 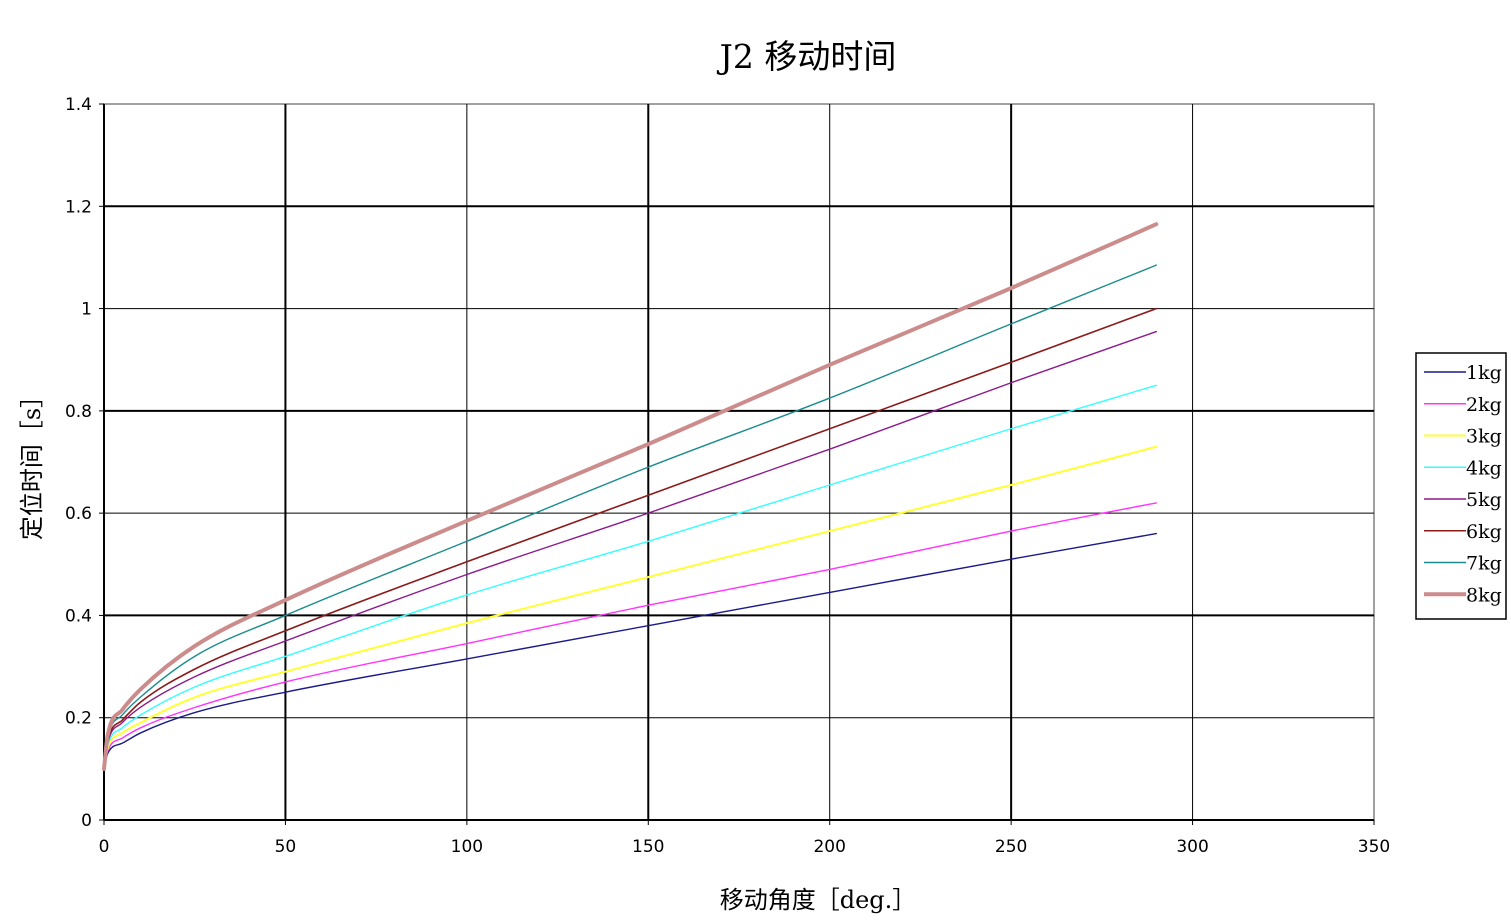 What do you see at coordinates (1484, 373) in the screenshot?
I see `legend-label-1kg: 1kg` at bounding box center [1484, 373].